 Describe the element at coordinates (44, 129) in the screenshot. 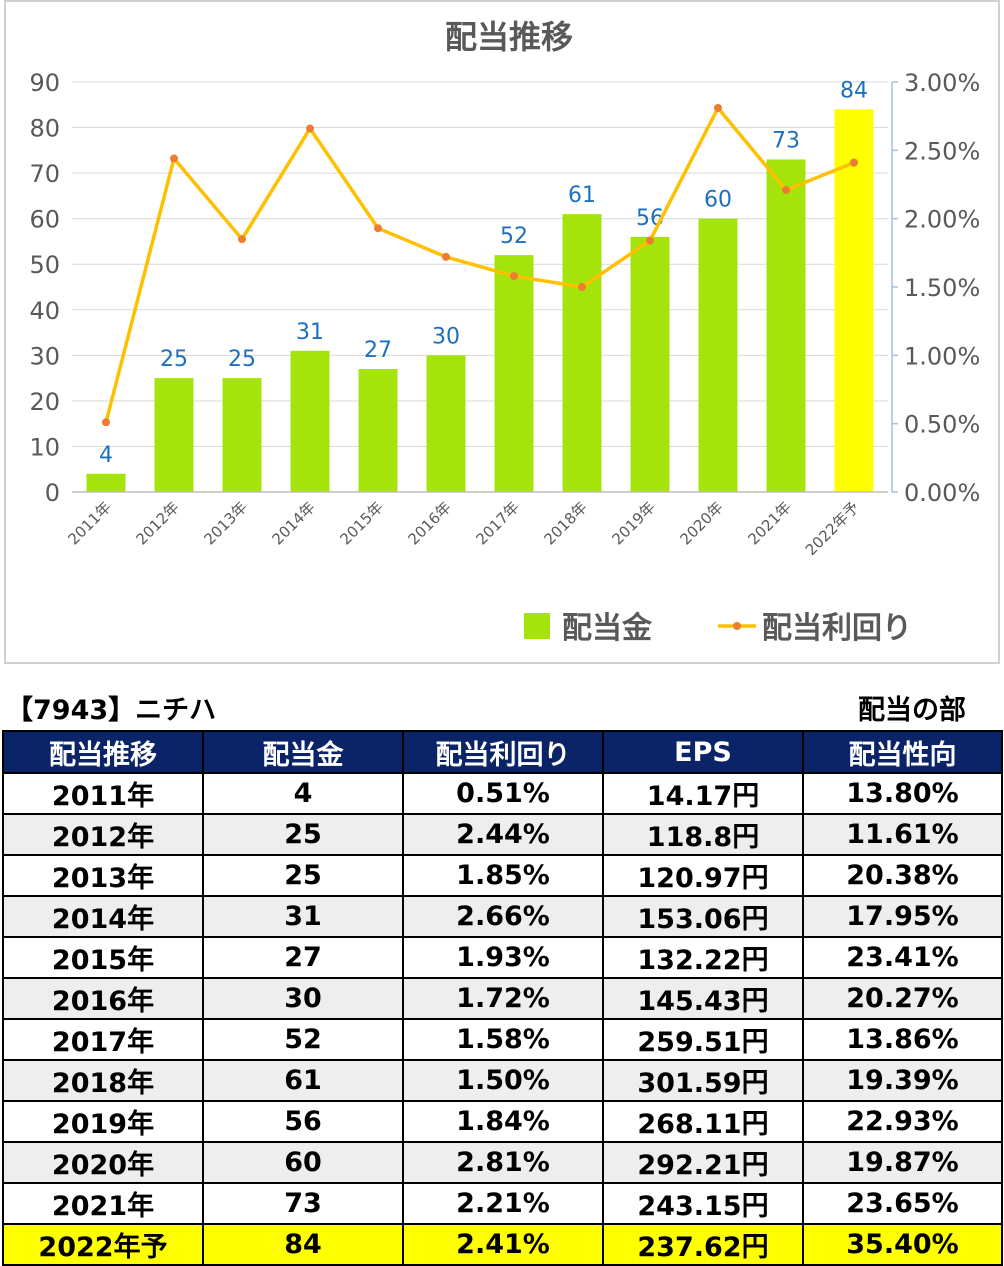

I see `y-left-tick-label: 80` at that location.